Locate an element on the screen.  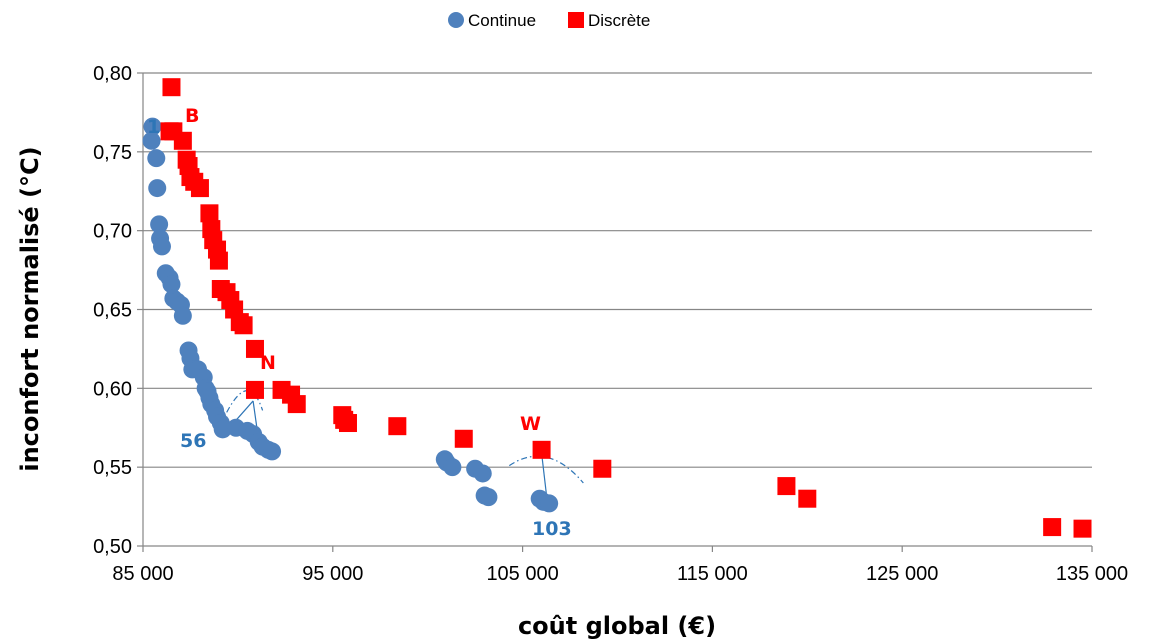
y-tick-label: 0,70 is located at coordinates (112, 232).